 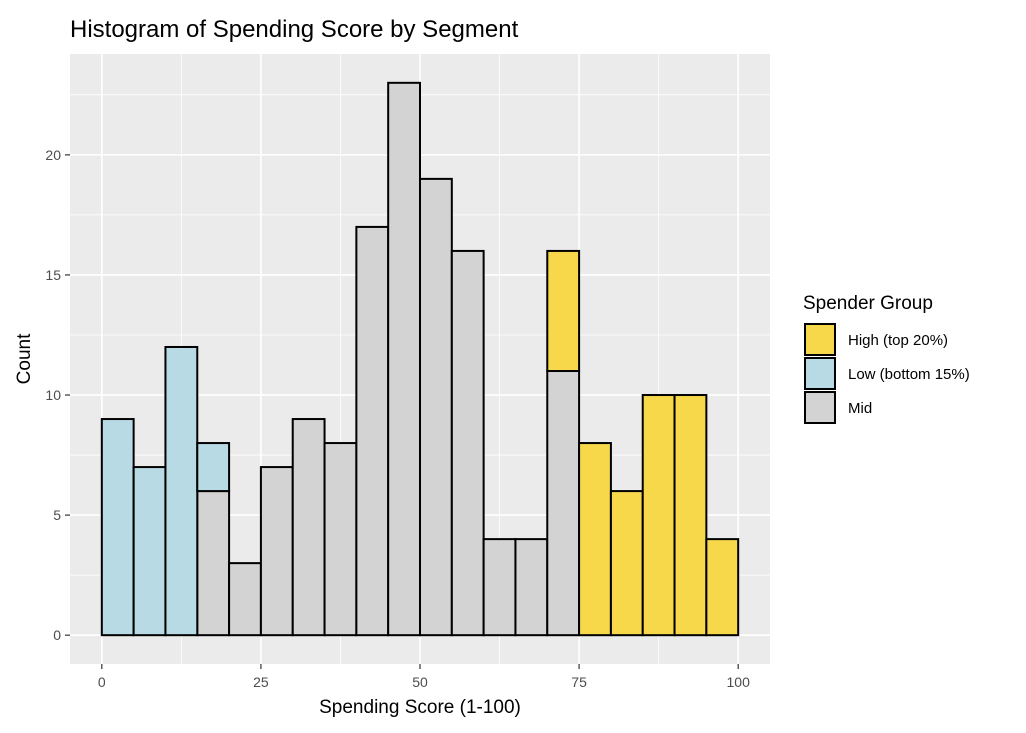 I want to click on x-tick-label: 100, so click(x=739, y=682).